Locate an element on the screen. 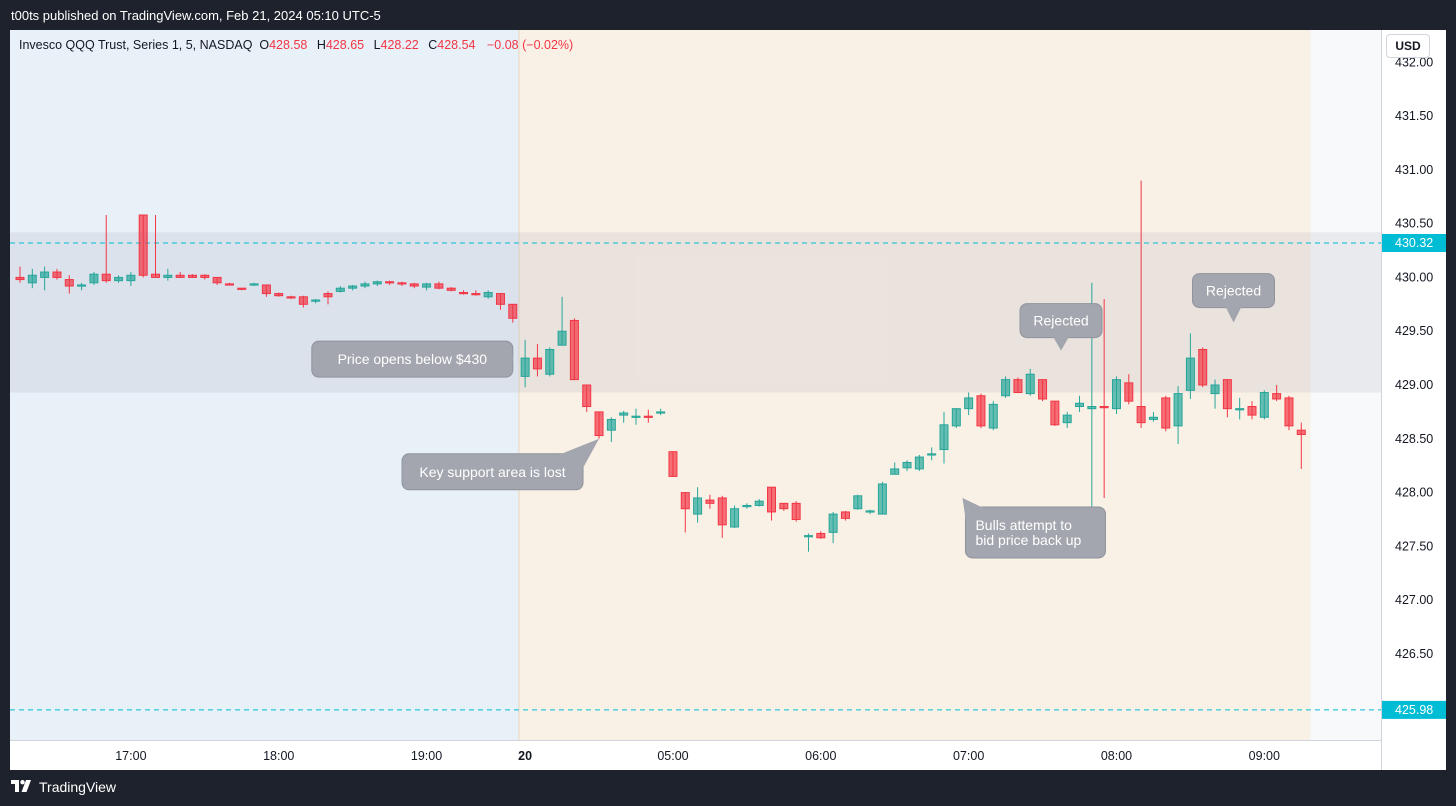  callout-text: bid price back up is located at coordinates (1028, 540).